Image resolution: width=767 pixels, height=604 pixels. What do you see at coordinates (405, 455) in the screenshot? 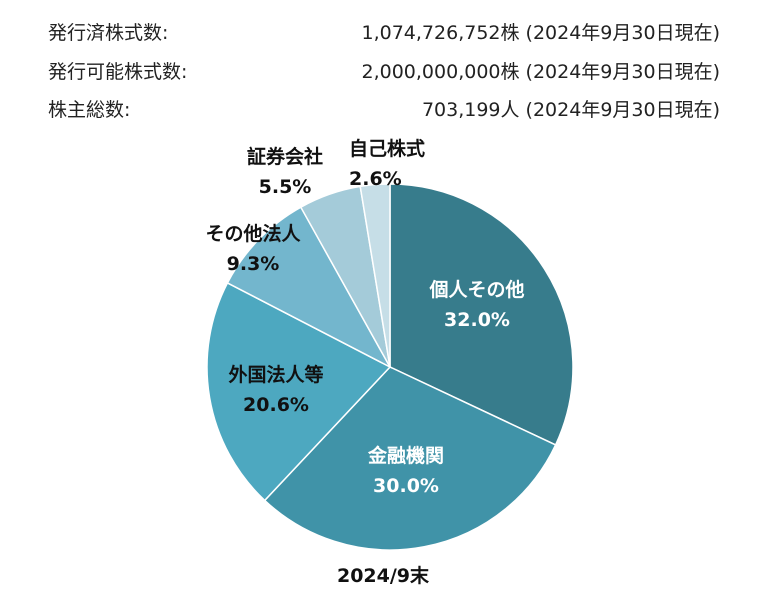
I see `slice-name-label: 金融機関` at bounding box center [405, 455].